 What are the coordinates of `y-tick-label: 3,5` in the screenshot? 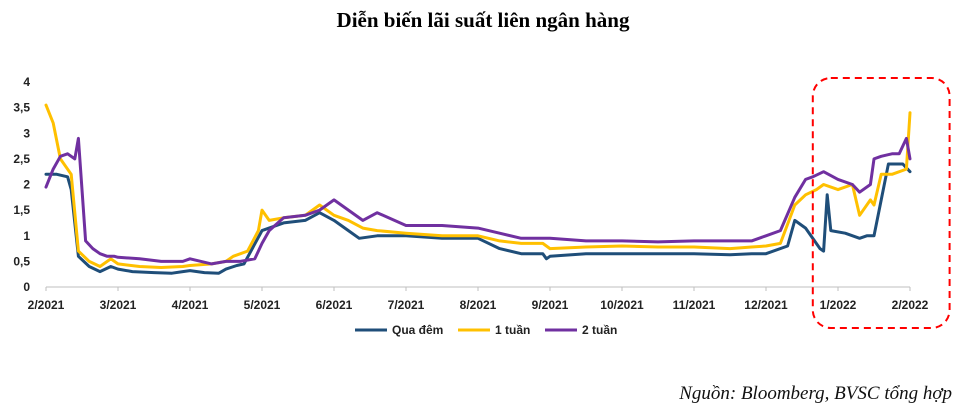 It's located at (21, 108).